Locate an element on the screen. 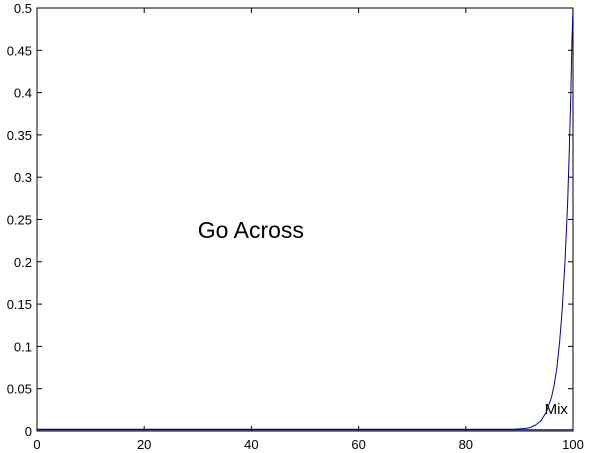 The width and height of the screenshot is (589, 453). y-tick-label: 0.45 is located at coordinates (19, 50).